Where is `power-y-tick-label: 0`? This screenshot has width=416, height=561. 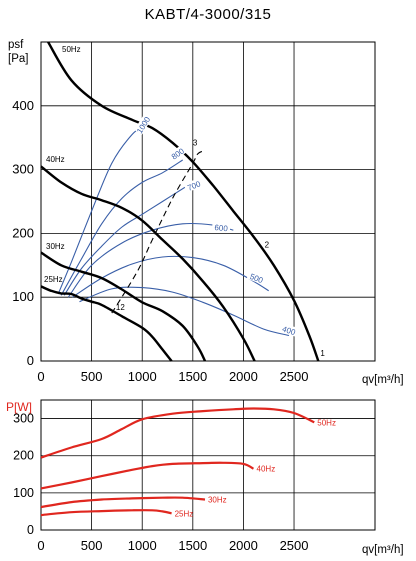
power-y-tick-label: 0 is located at coordinates (30, 530).